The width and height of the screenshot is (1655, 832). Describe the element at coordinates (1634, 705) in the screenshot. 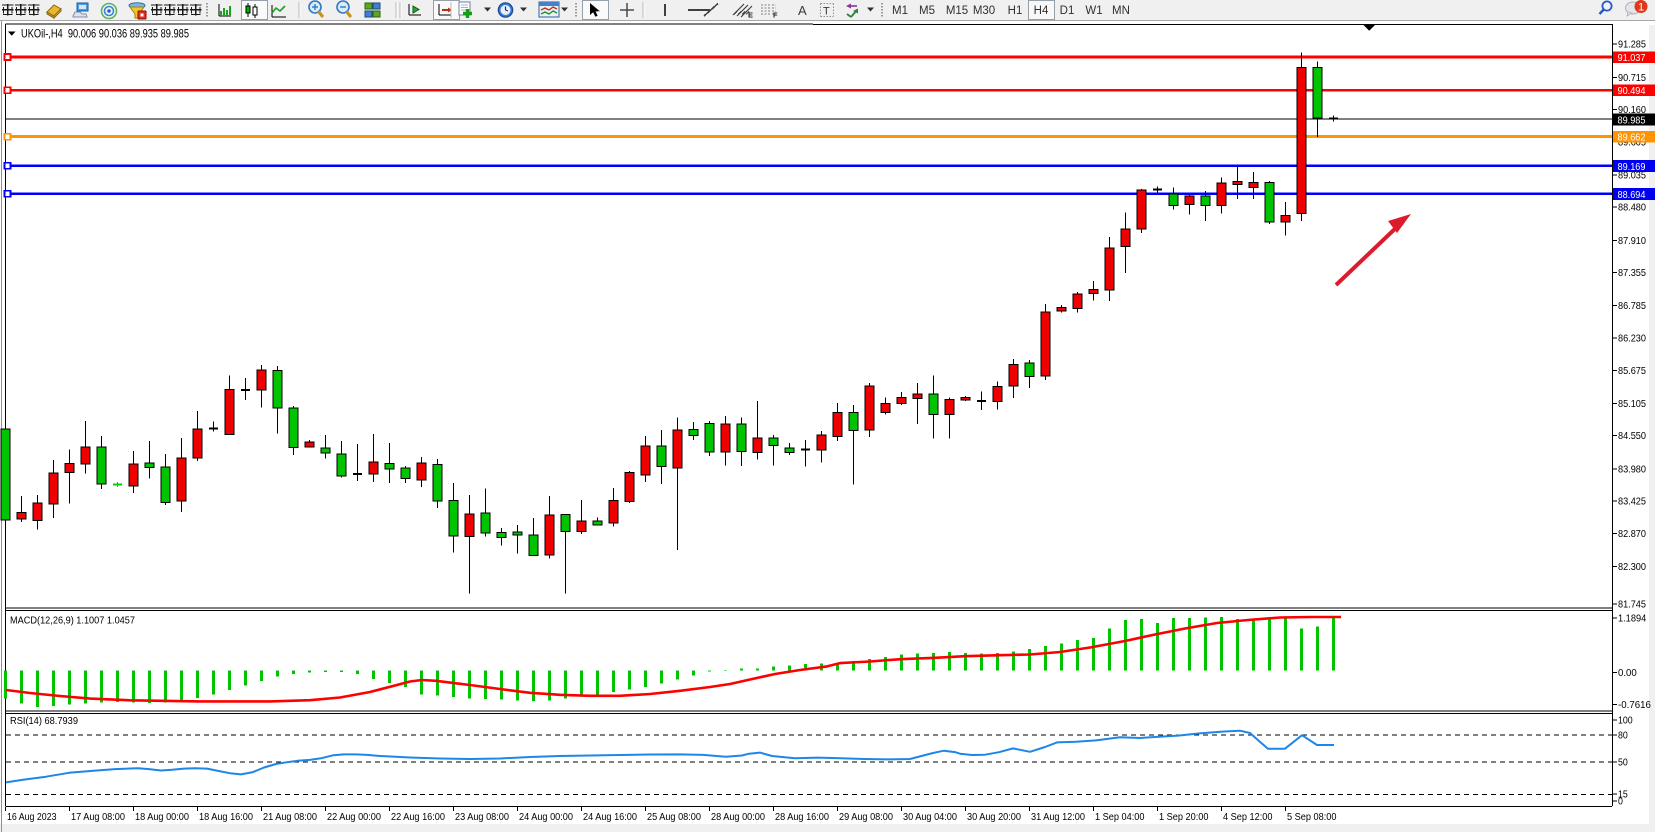

I see `svg-text: -0.7616` at that location.